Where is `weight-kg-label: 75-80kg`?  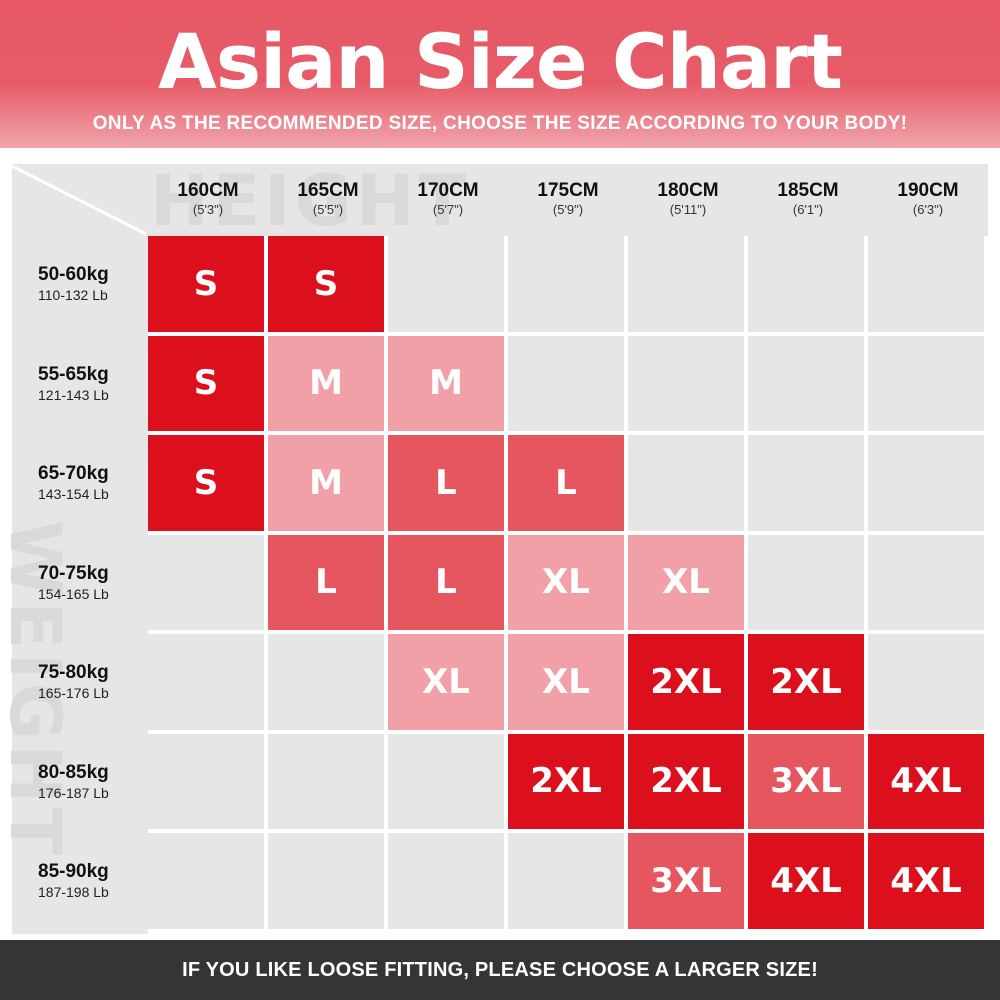 weight-kg-label: 75-80kg is located at coordinates (73, 672).